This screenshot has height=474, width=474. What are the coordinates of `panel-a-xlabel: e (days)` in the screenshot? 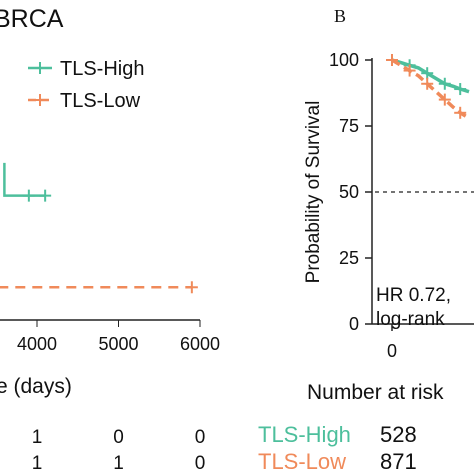 It's located at (36, 386).